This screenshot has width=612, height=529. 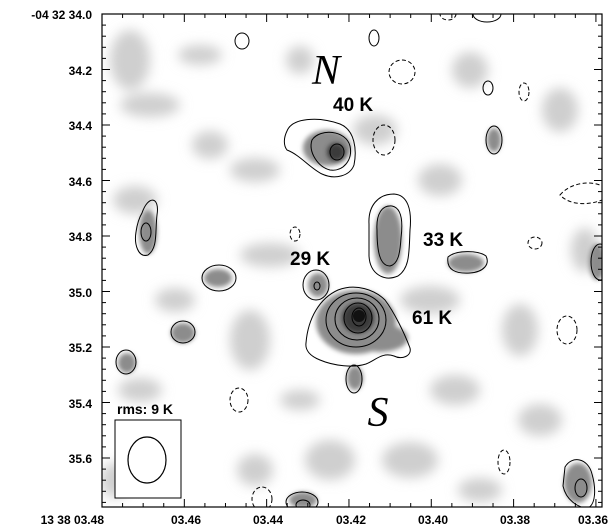 I want to click on south-label: S, so click(x=378, y=413).